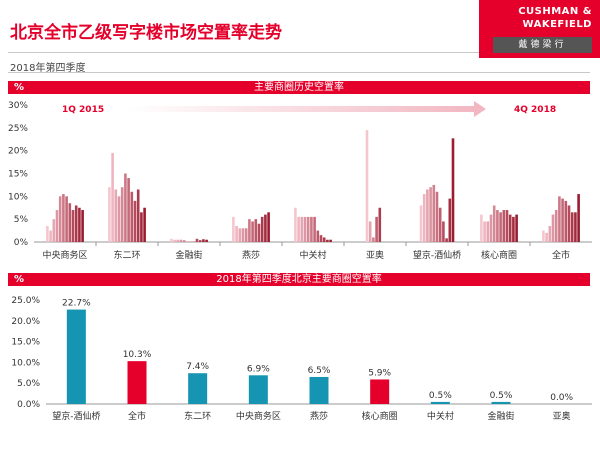 The width and height of the screenshot is (600, 449). I want to click on timeline-arrow-shaft, so click(301, 109).